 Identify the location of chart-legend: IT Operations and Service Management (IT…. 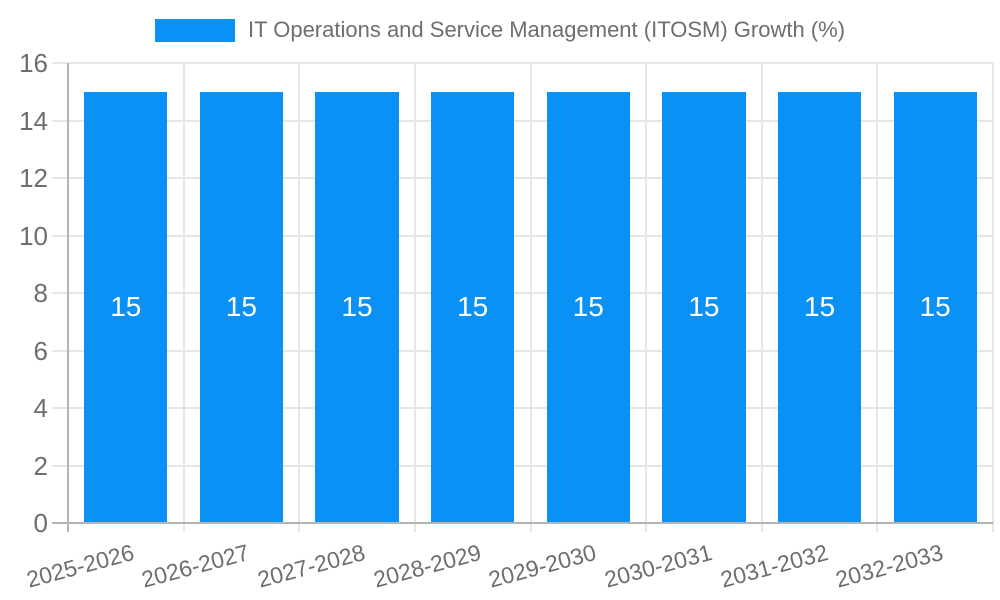
(500, 30).